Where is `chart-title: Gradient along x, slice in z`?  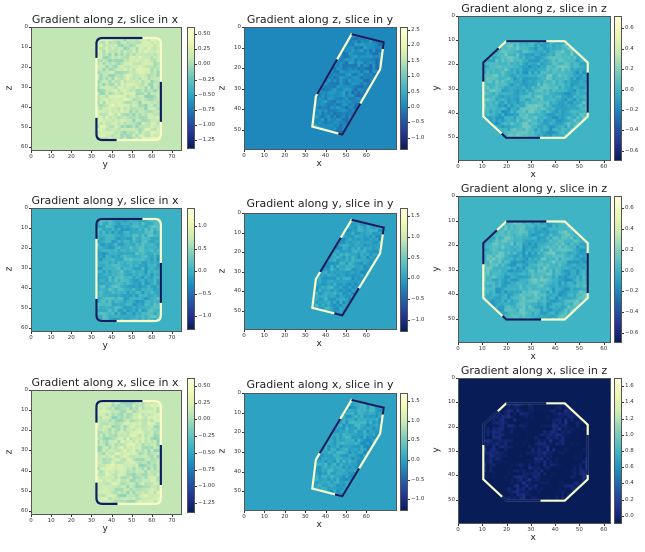 chart-title: Gradient along x, slice in z is located at coordinates (534, 370).